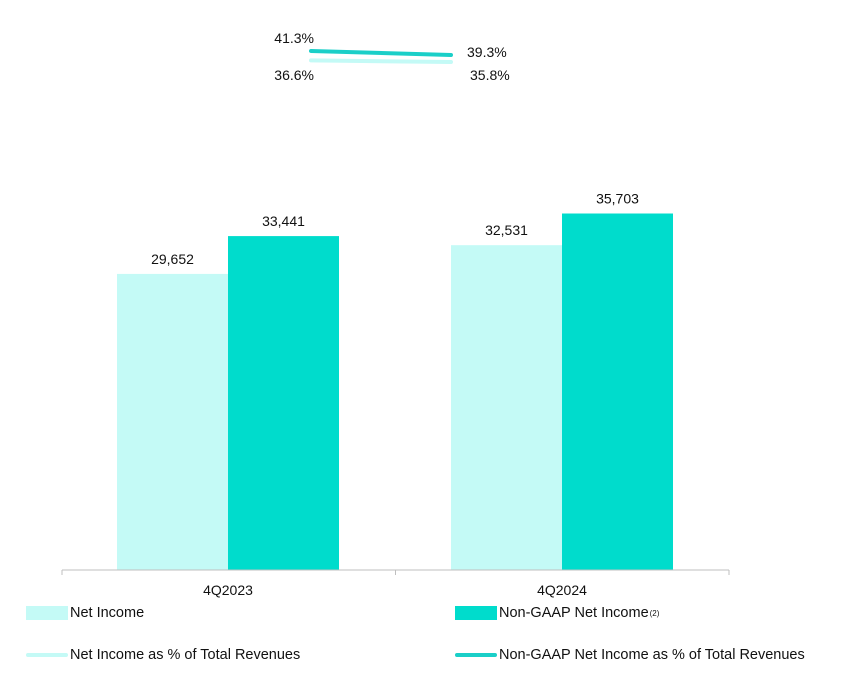 This screenshot has height=675, width=846. Describe the element at coordinates (654, 613) in the screenshot. I see `legend-footnote-marker: (2)` at that location.